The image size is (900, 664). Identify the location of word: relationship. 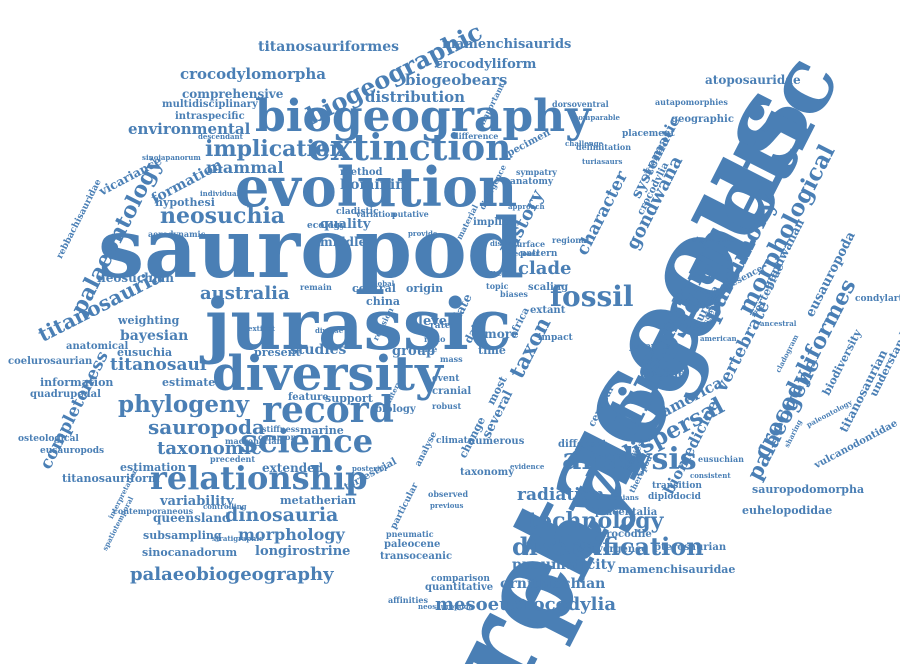
(259, 478).